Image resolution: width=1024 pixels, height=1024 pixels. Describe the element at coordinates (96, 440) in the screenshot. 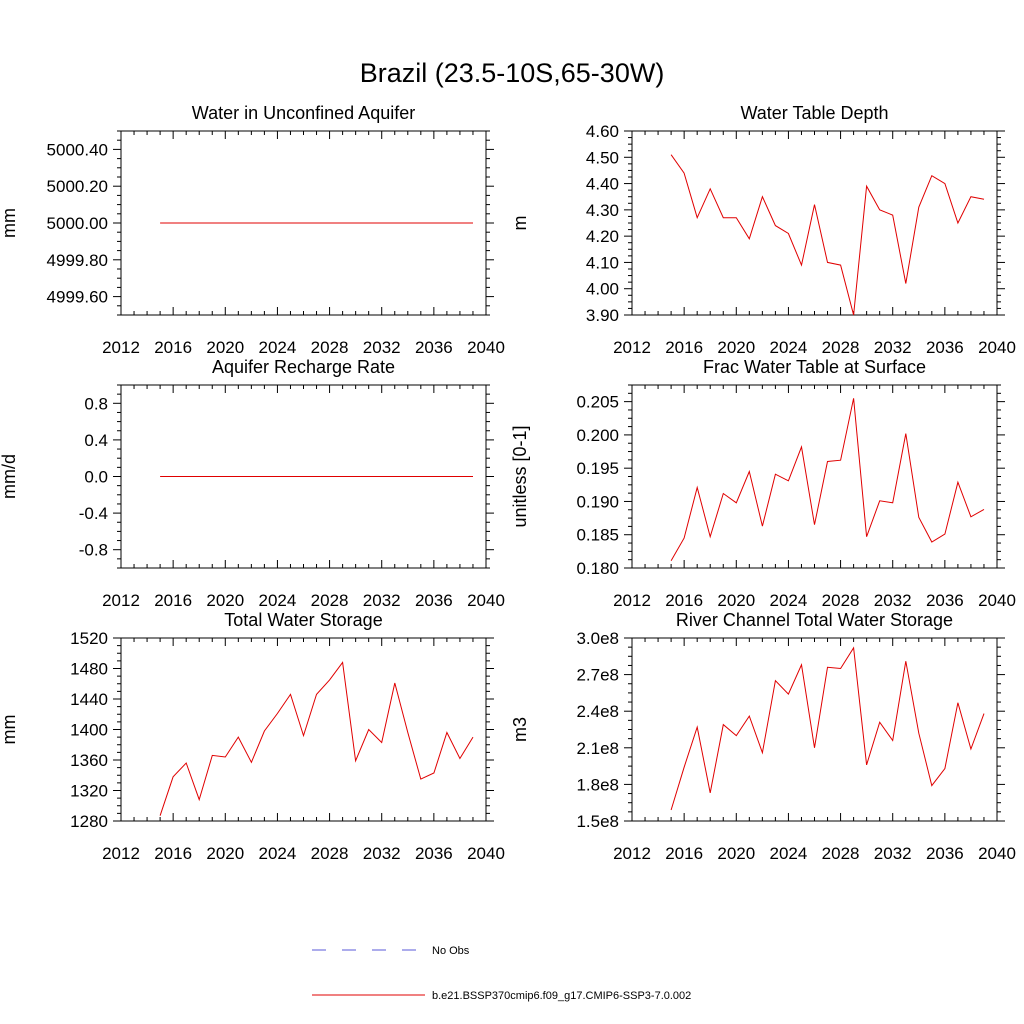

I see `y-tick-label: 0.4` at that location.